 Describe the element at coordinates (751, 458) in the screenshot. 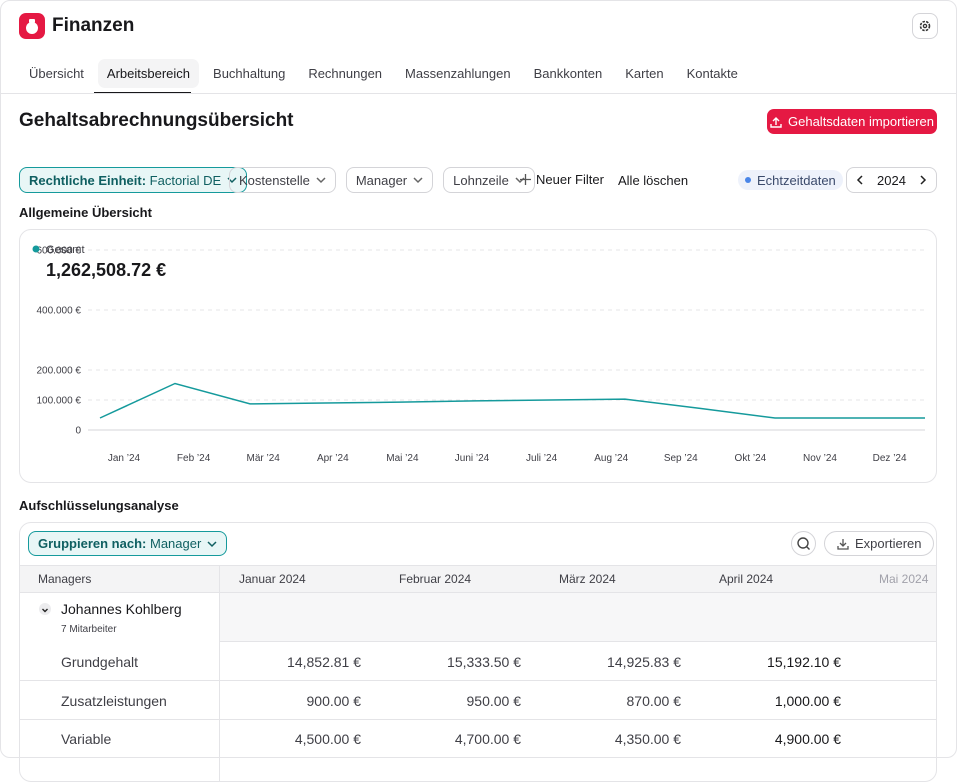

I see `x-tick-label: Okt ’24` at that location.